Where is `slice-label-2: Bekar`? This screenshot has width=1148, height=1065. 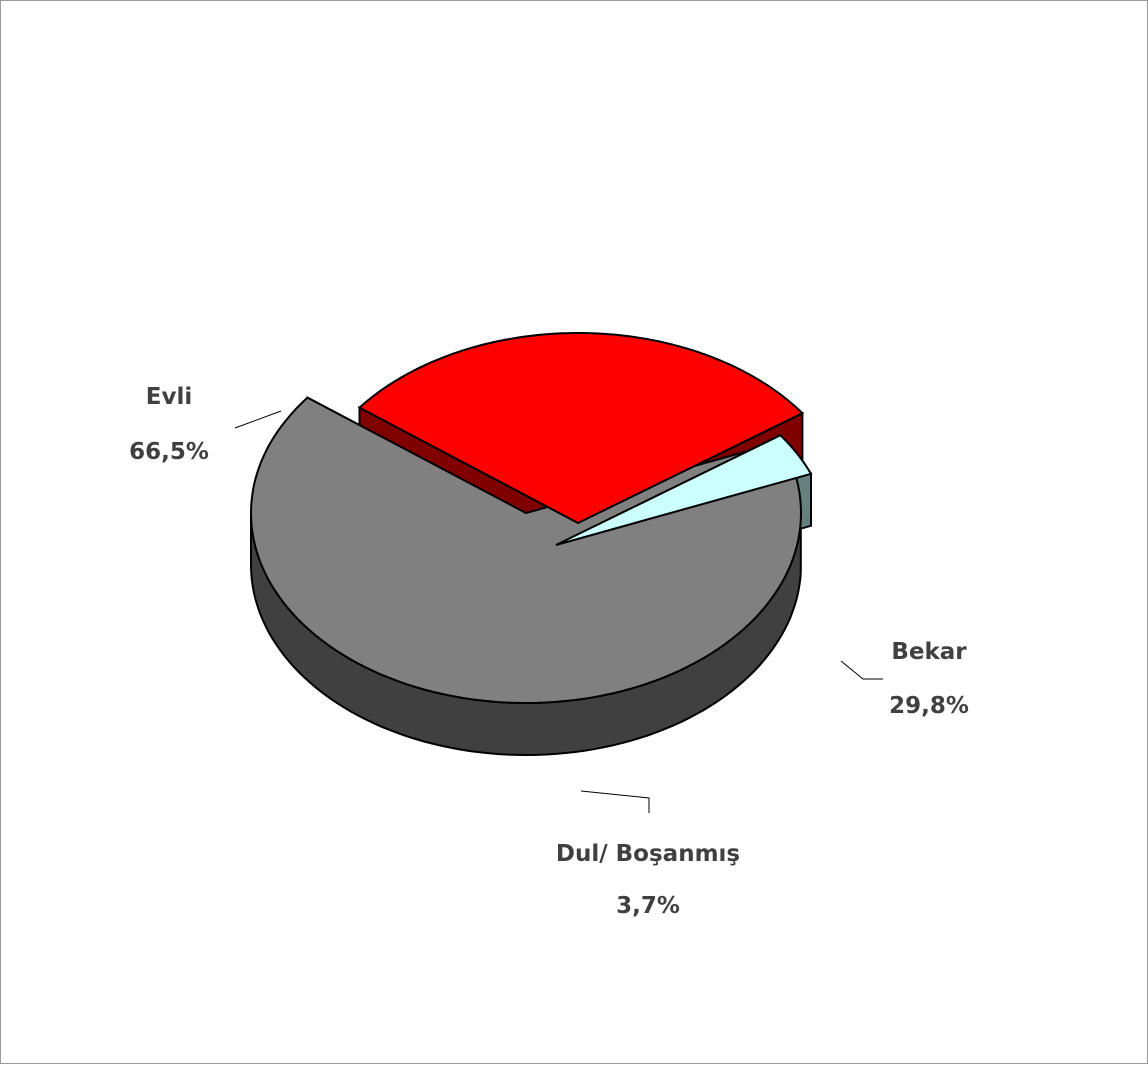 slice-label-2: Bekar is located at coordinates (929, 652).